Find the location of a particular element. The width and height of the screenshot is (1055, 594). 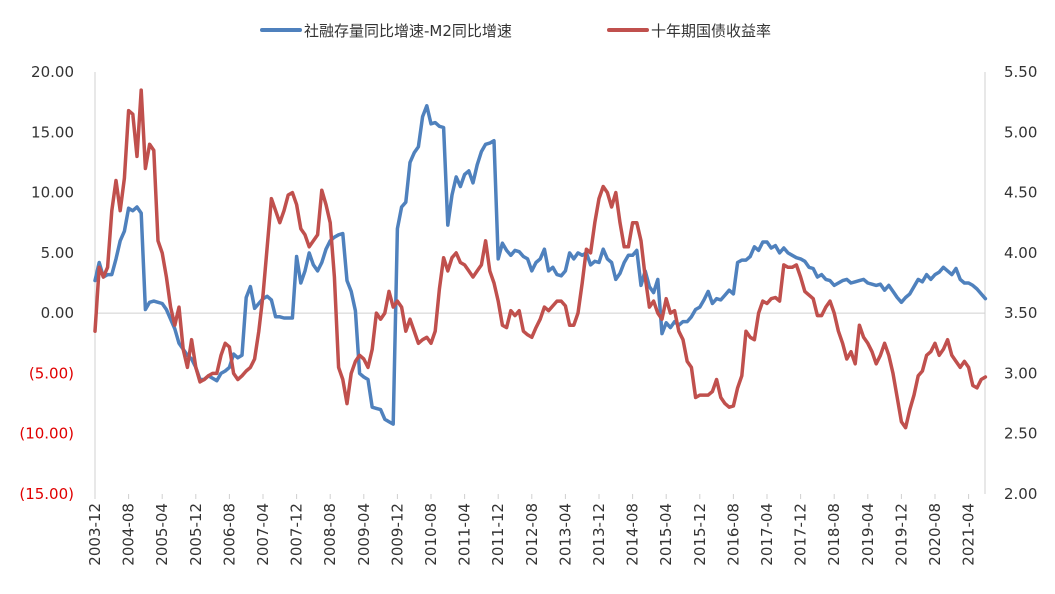

x-tick-label: 2016-08 is located at coordinates (733, 534).